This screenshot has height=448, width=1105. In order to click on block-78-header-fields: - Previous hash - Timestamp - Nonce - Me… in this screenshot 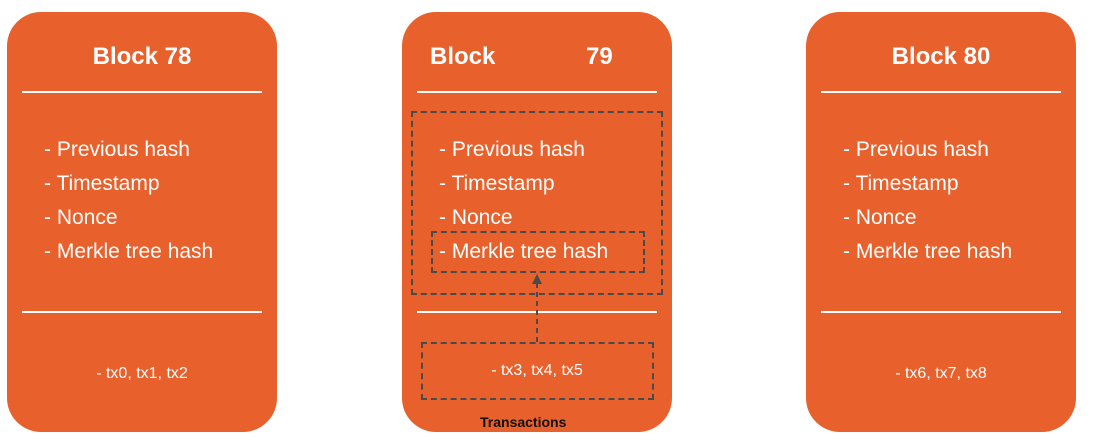, I will do `click(128, 203)`.